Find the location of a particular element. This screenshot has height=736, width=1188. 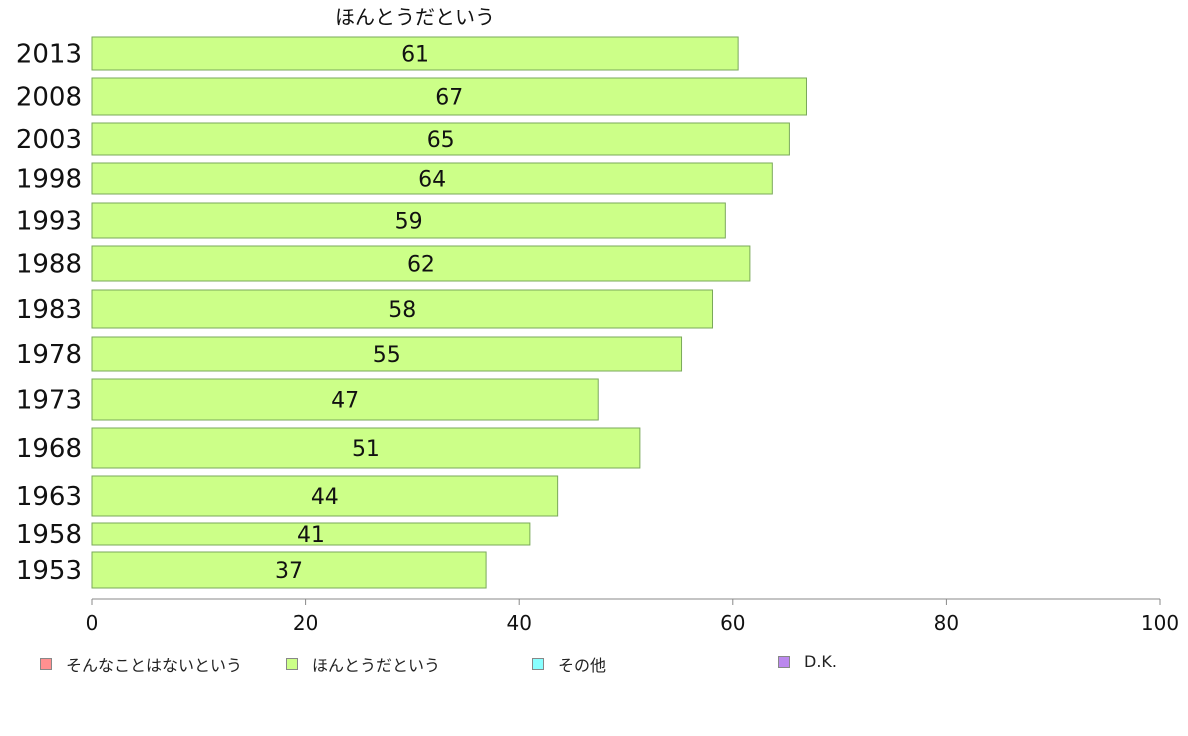

legend-item: D.K. is located at coordinates (807, 661).